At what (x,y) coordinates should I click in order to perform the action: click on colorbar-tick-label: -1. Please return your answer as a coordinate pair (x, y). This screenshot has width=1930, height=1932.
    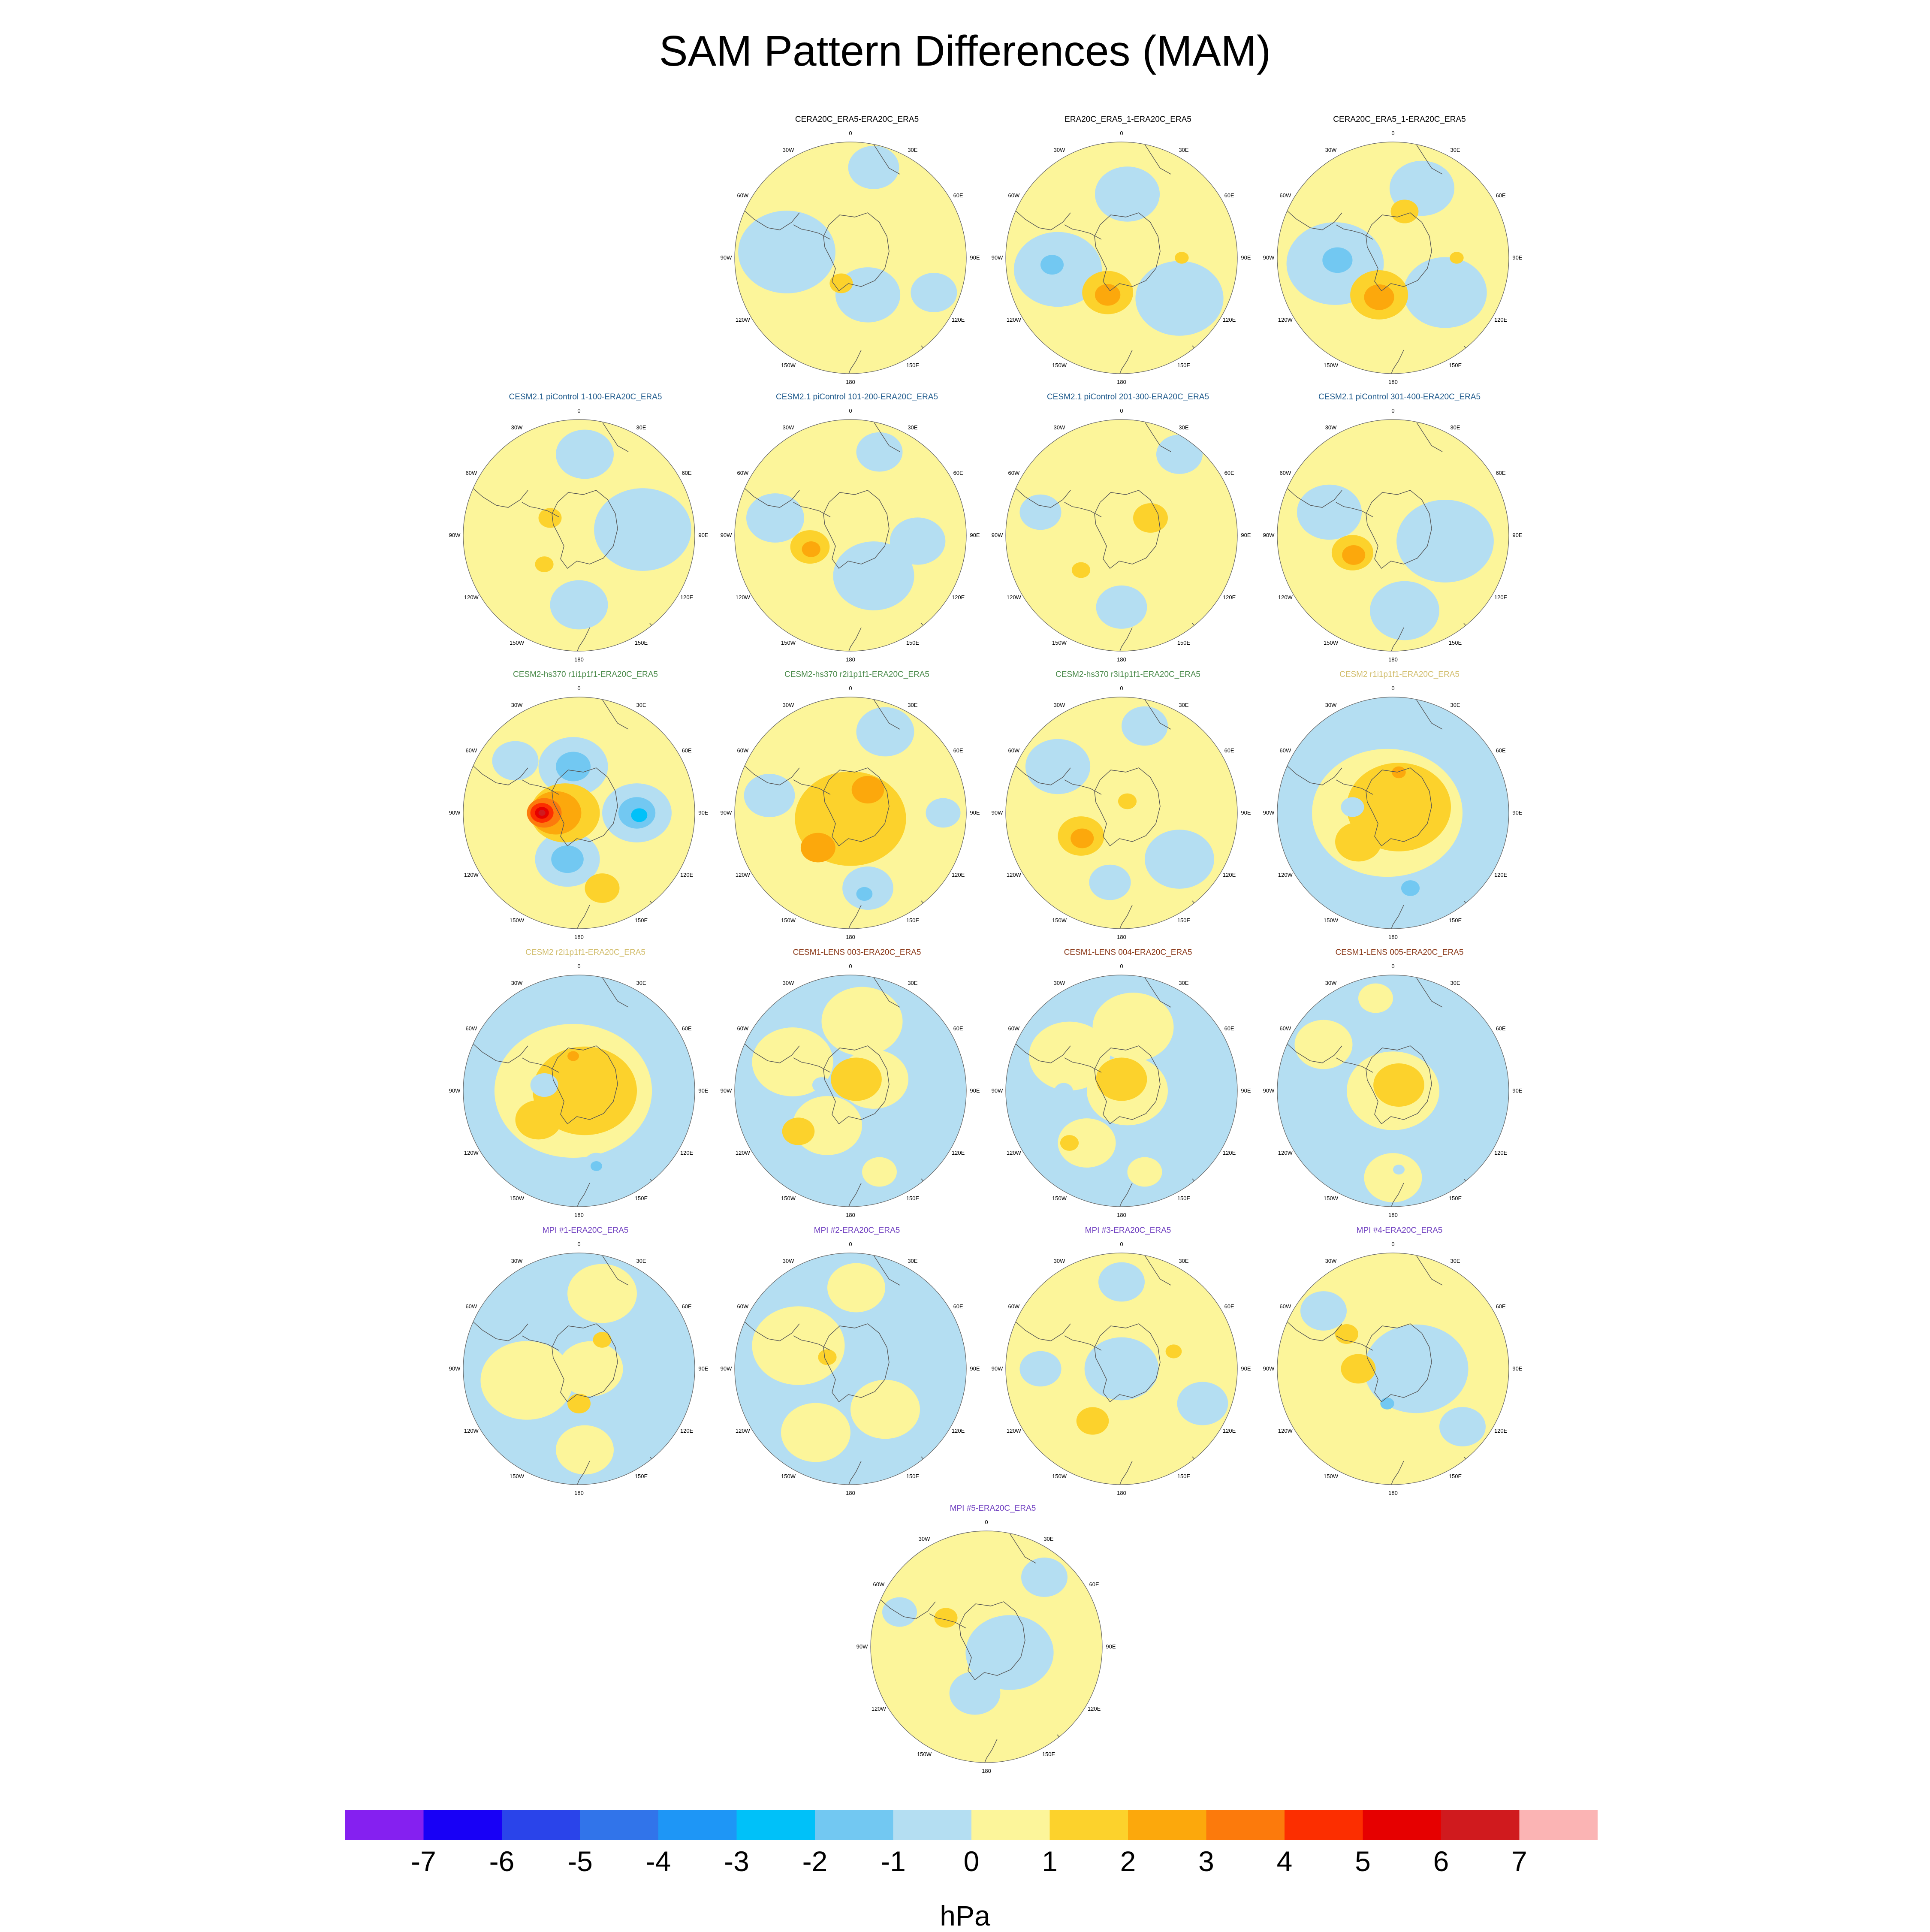
    Looking at the image, I should click on (893, 1861).